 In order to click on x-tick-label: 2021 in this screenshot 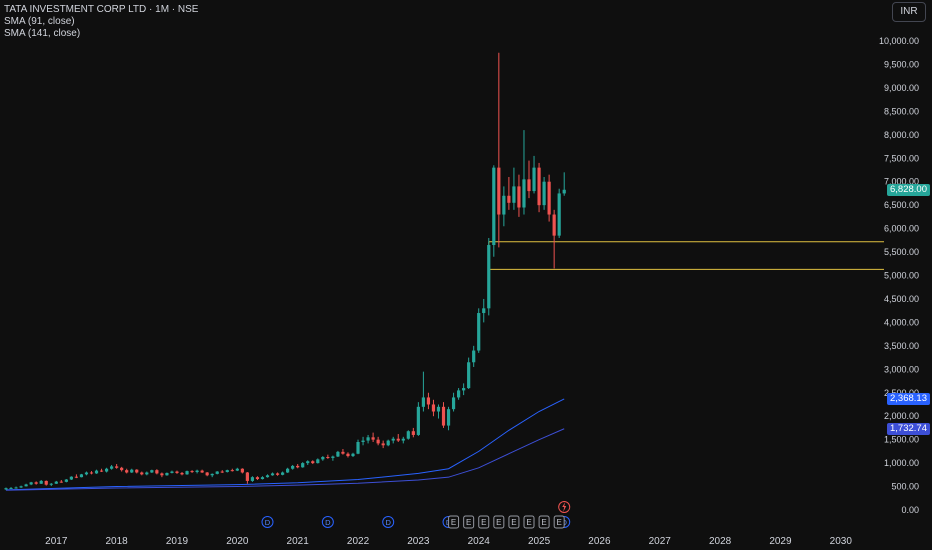, I will do `click(298, 541)`.